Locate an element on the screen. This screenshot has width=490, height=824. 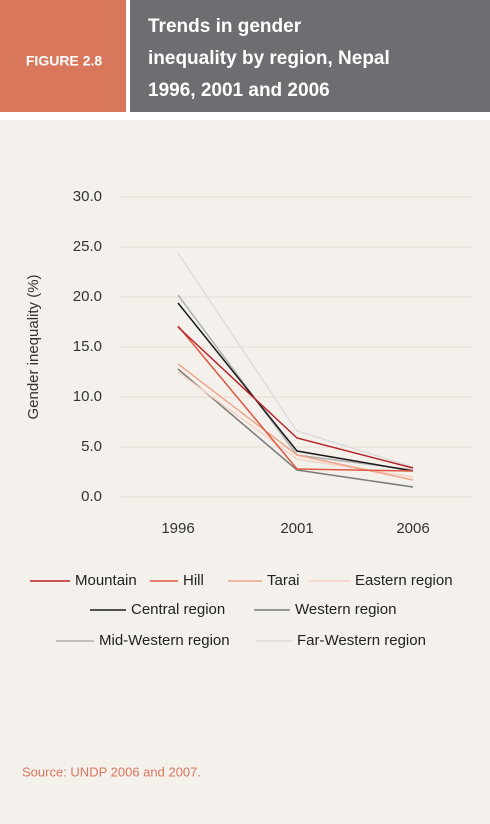
y-tick-label: 20.0 is located at coordinates (87, 296).